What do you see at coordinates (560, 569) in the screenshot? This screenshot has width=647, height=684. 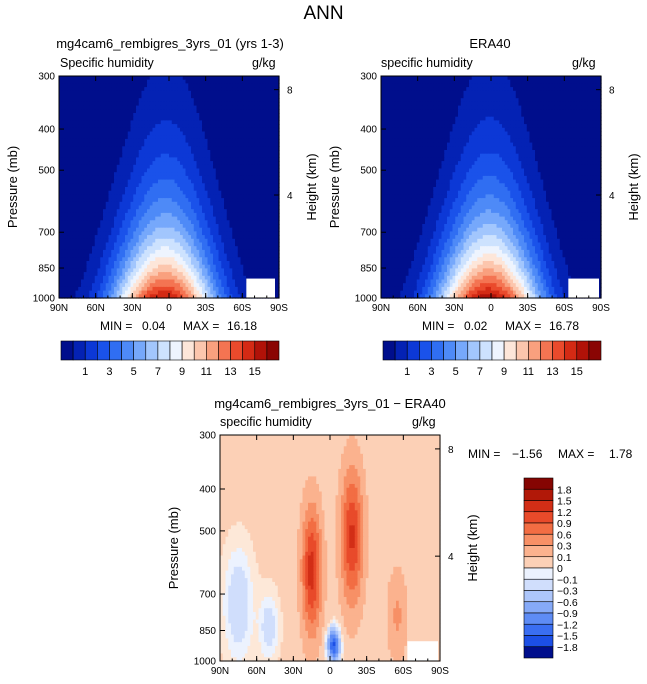 I see `panel-3-colorbar-label: 0` at bounding box center [560, 569].